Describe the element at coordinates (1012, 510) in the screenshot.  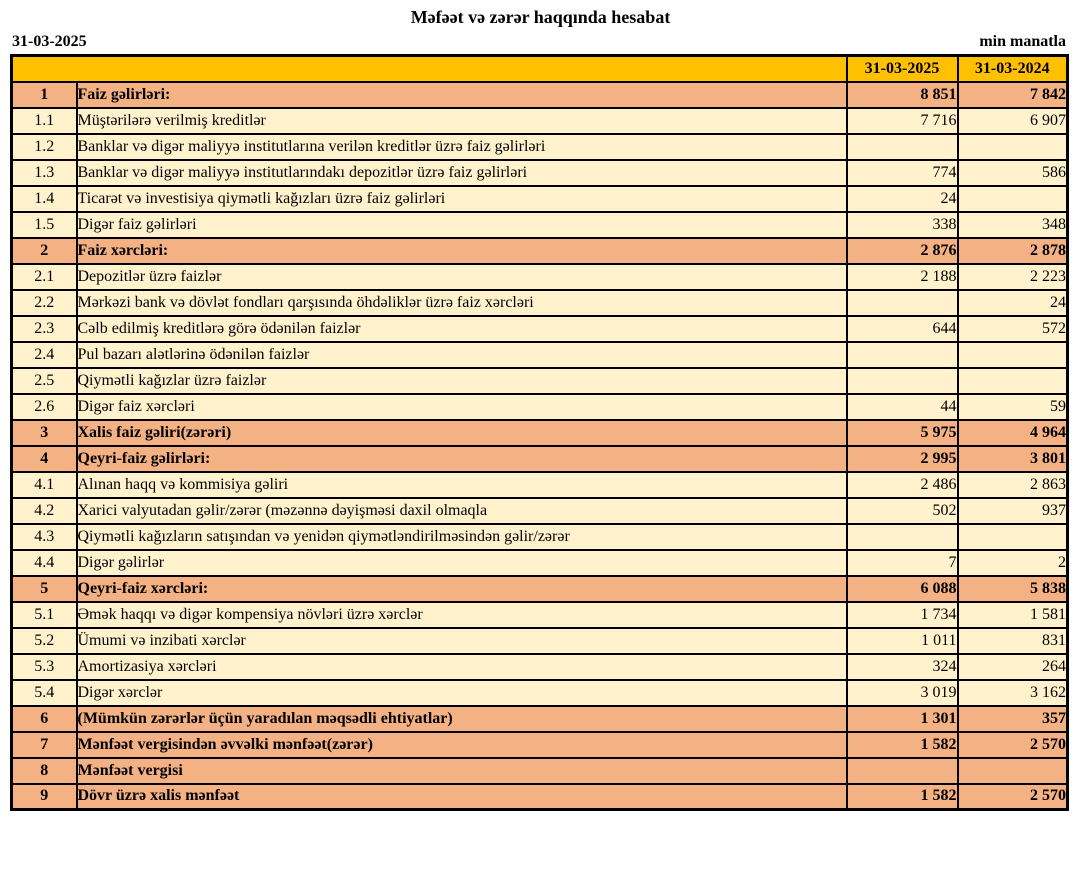
I see `value-2024-cell: 937` at that location.